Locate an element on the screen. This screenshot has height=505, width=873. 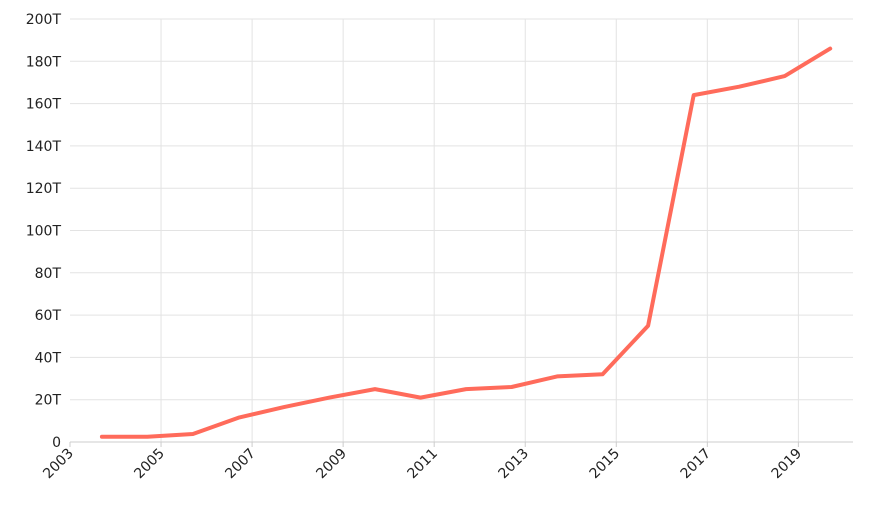
y-tick-label: 140T is located at coordinates (44, 147).